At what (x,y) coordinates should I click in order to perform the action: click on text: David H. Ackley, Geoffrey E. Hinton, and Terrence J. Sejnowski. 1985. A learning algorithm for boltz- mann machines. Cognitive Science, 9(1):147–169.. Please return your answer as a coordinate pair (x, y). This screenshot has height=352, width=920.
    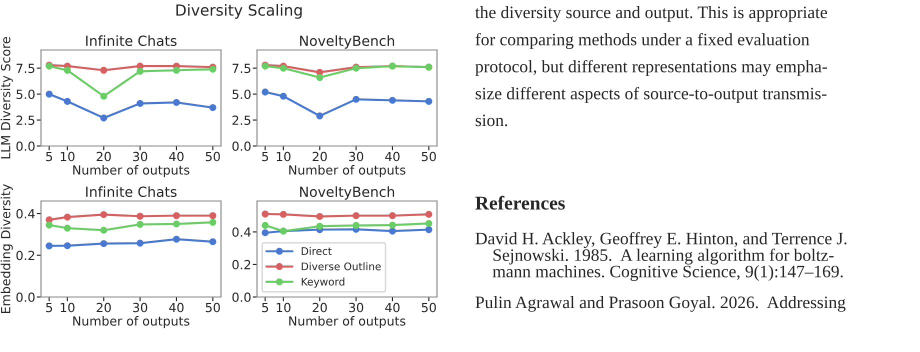
    Looking at the image, I should click on (661, 256).